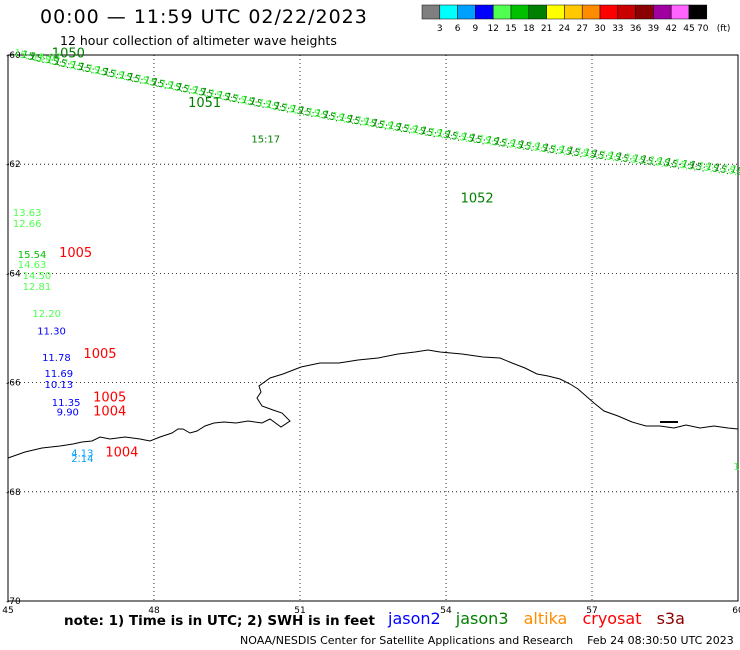 Image resolution: width=740 pixels, height=650 pixels. Describe the element at coordinates (13, 165) in the screenshot. I see `lat-tick-label: -62` at that location.